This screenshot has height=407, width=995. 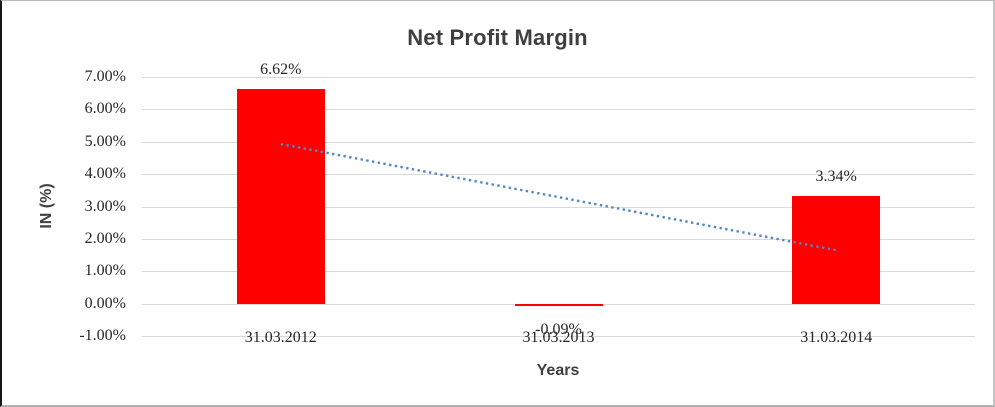 I want to click on x-axis-title: Years, so click(x=558, y=370).